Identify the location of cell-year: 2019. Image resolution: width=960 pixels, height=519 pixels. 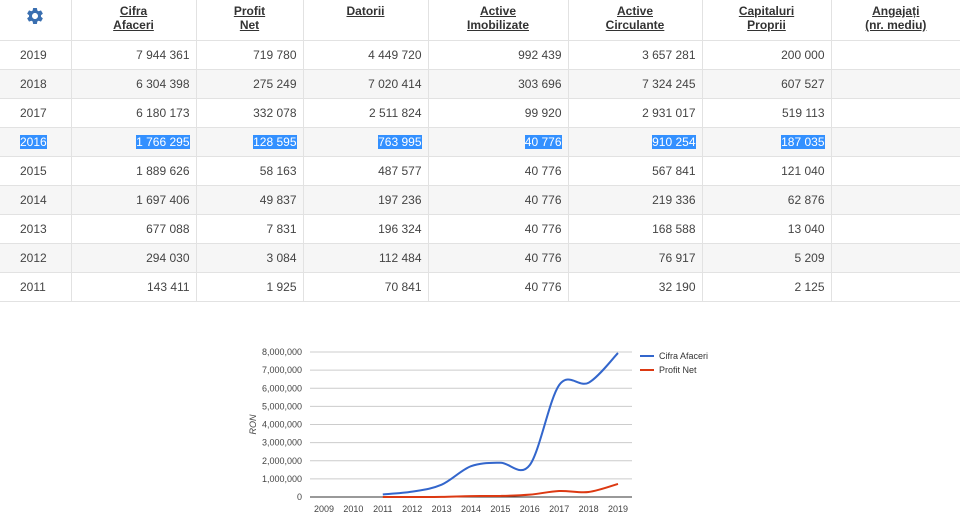
(36, 54).